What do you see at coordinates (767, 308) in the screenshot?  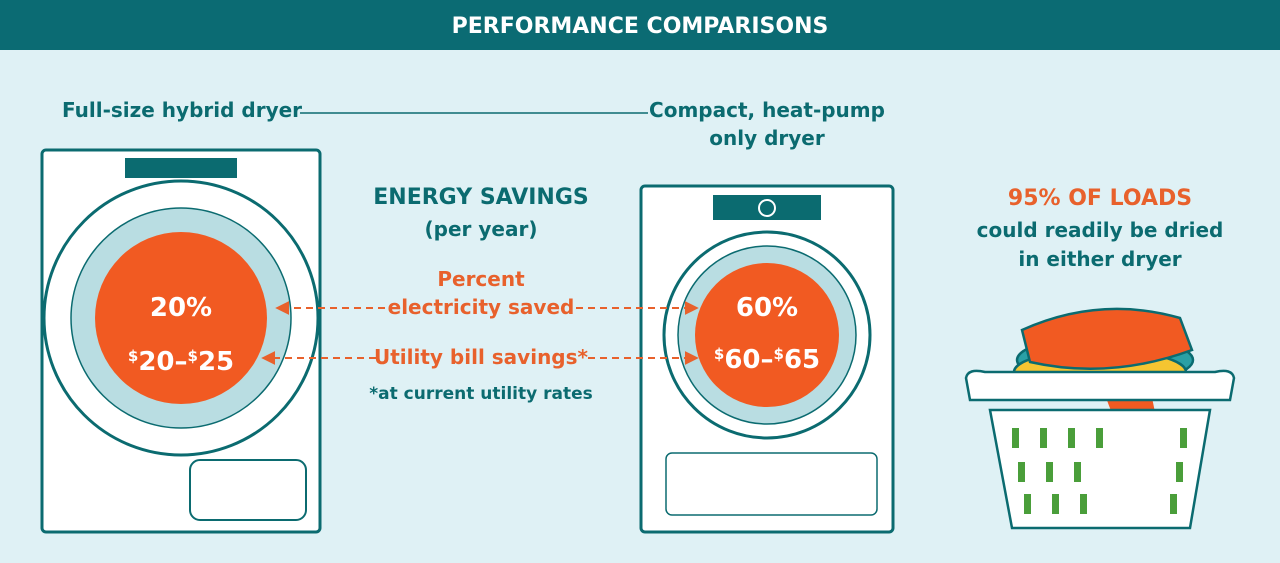 I see `right-percent: 60%` at bounding box center [767, 308].